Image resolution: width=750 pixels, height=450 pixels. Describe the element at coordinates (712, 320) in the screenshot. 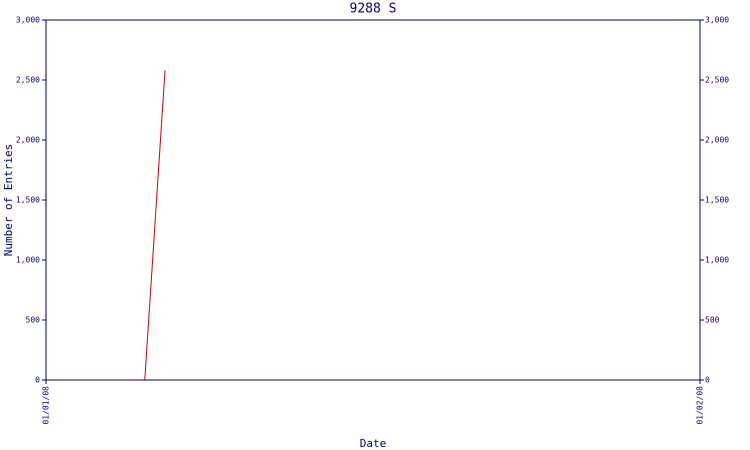

I see `y2-tick-label: 500` at that location.